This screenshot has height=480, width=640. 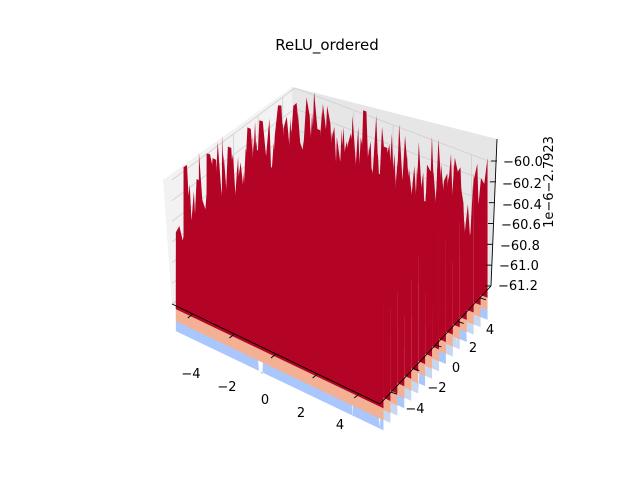 I want to click on x-tick-label: −2, so click(x=226, y=387).